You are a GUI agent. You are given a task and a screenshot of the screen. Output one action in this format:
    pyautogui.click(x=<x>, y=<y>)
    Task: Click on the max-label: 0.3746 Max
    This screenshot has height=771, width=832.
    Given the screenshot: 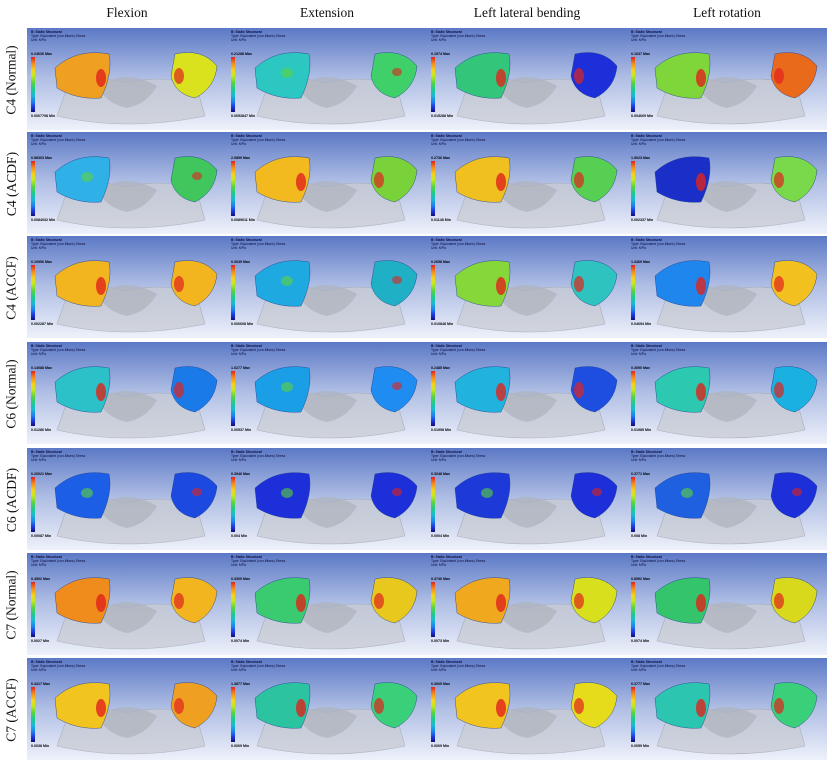 What is the action you would take?
    pyautogui.click(x=440, y=579)
    